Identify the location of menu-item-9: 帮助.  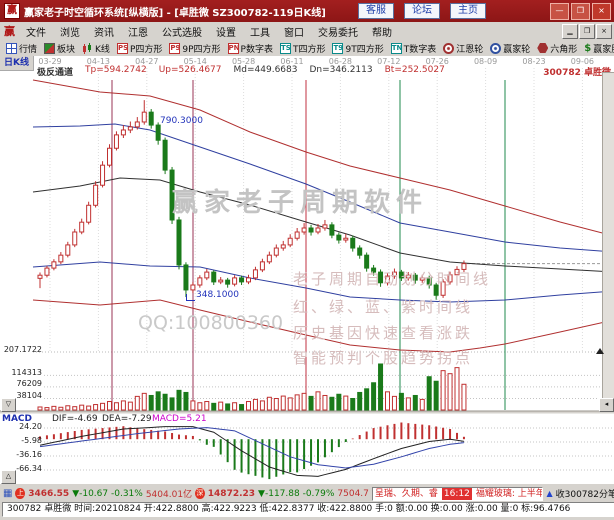
(382, 33).